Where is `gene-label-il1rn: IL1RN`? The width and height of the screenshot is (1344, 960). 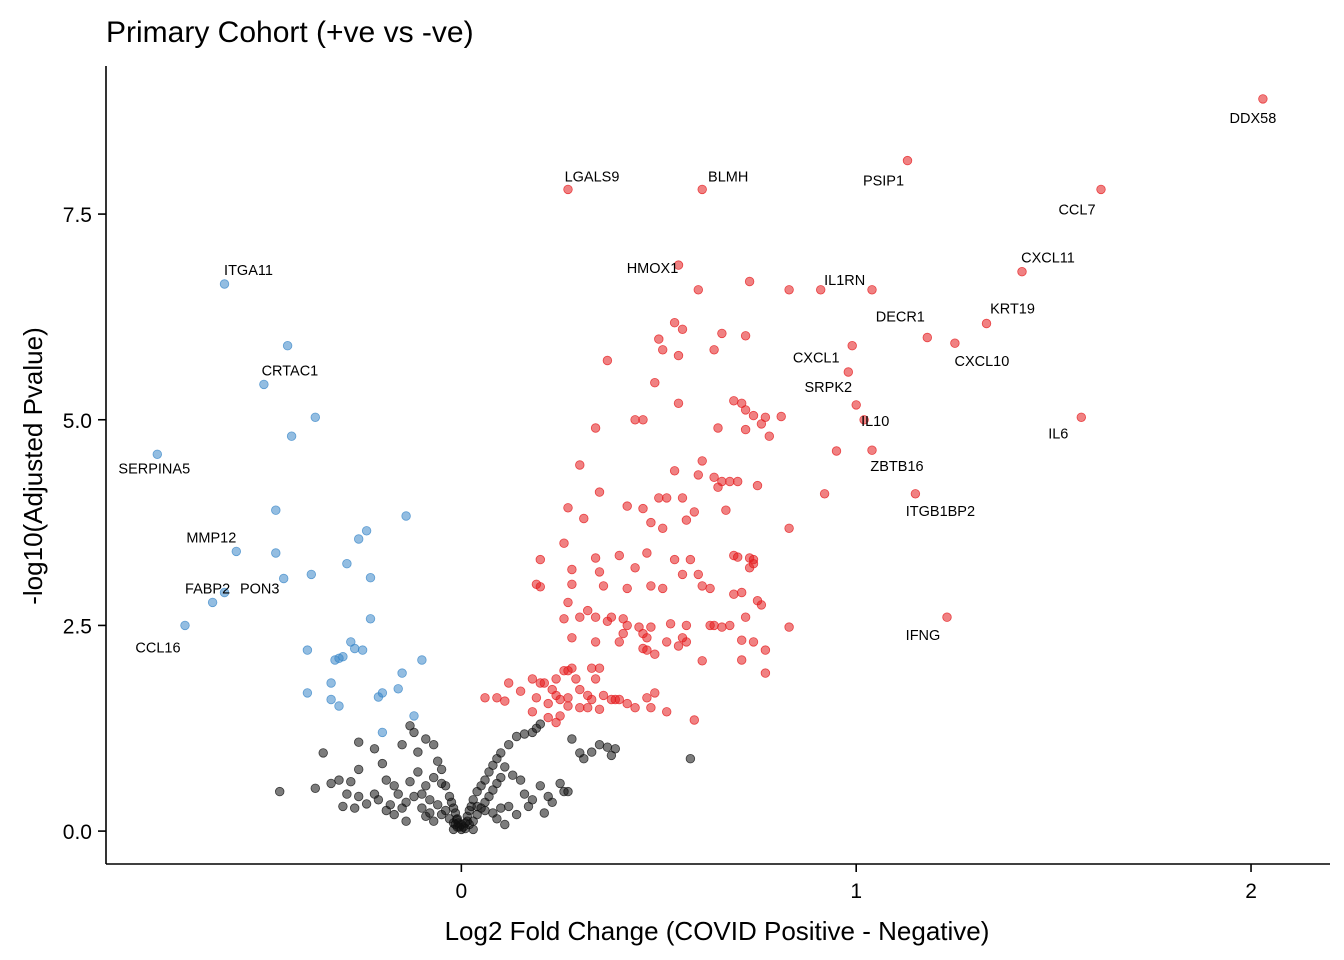 gene-label-il1rn: IL1RN is located at coordinates (844, 281).